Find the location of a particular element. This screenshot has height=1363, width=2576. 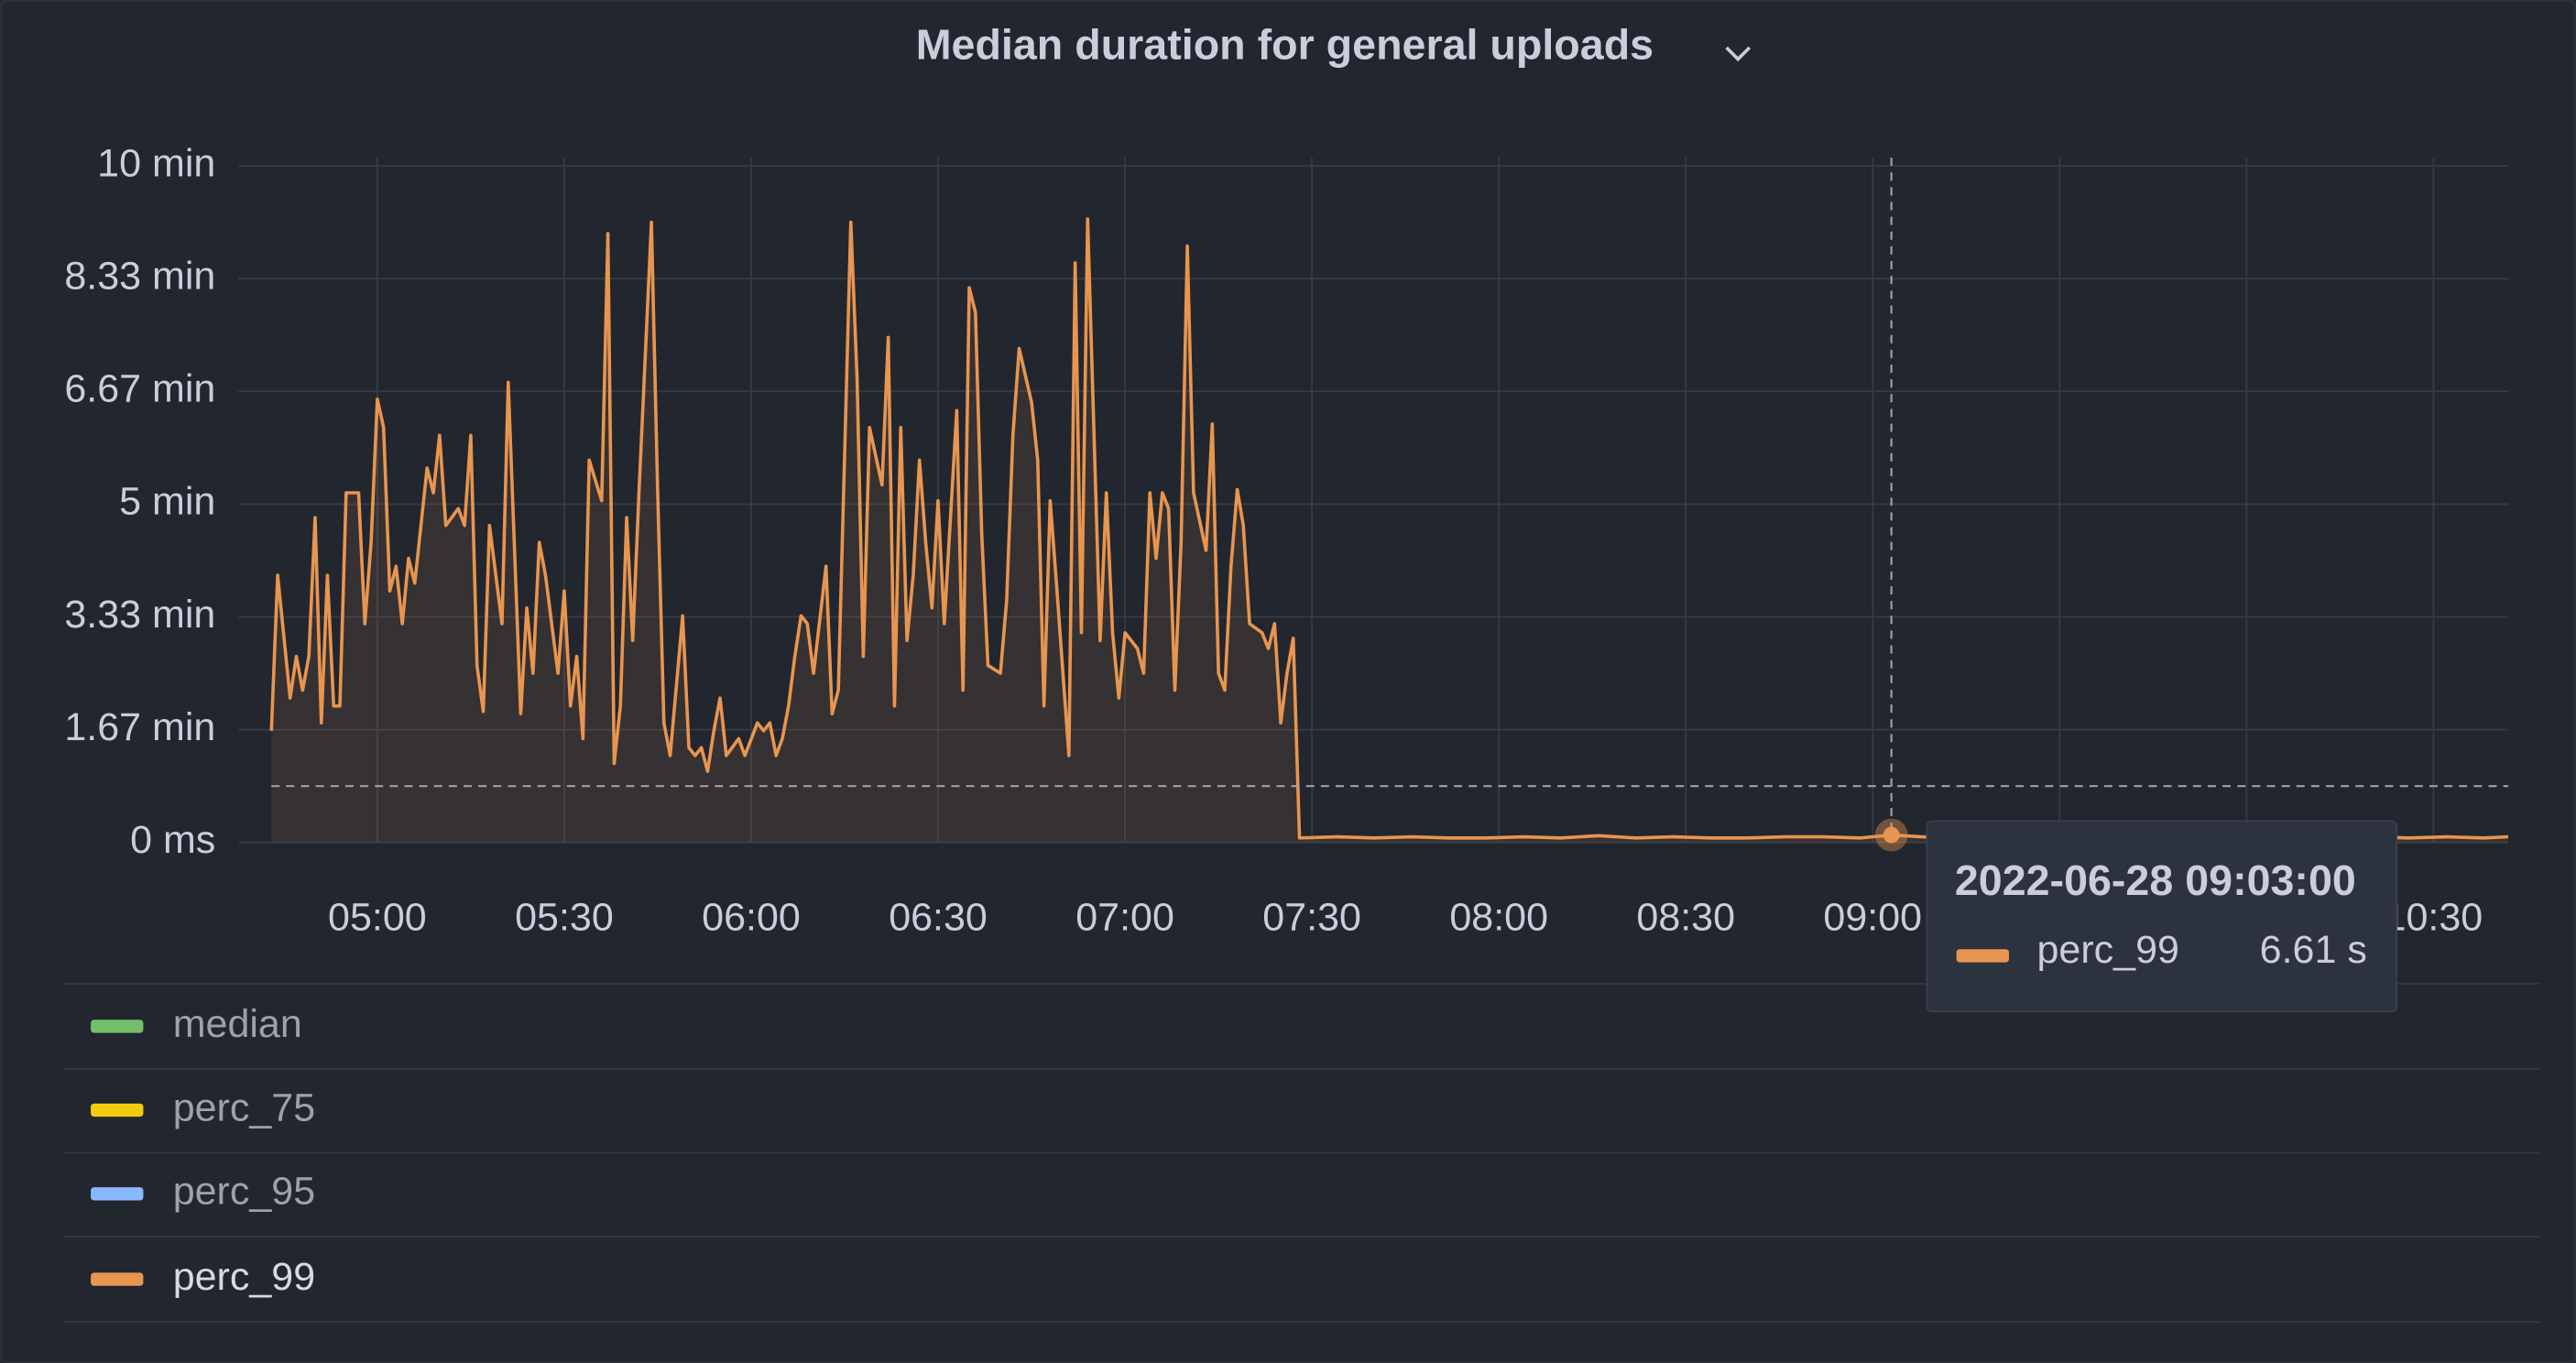

y-tick-label: 10 min is located at coordinates (156, 163).